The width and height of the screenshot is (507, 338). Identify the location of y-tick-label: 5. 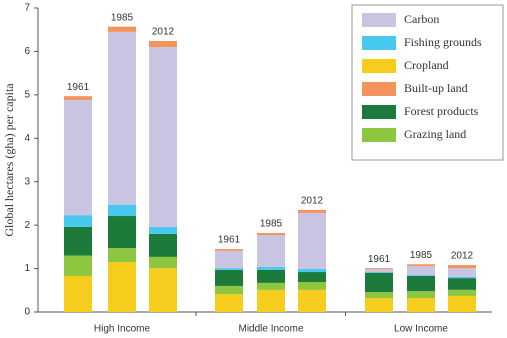
(27, 94).